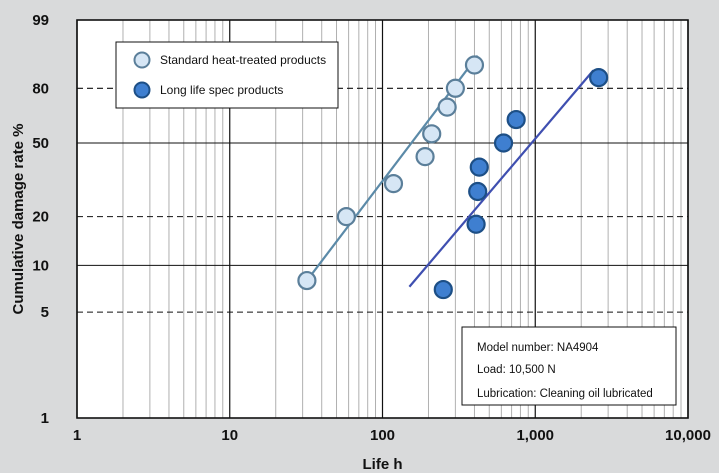 The width and height of the screenshot is (719, 473). What do you see at coordinates (40, 88) in the screenshot?
I see `y-tick-label: 80` at bounding box center [40, 88].